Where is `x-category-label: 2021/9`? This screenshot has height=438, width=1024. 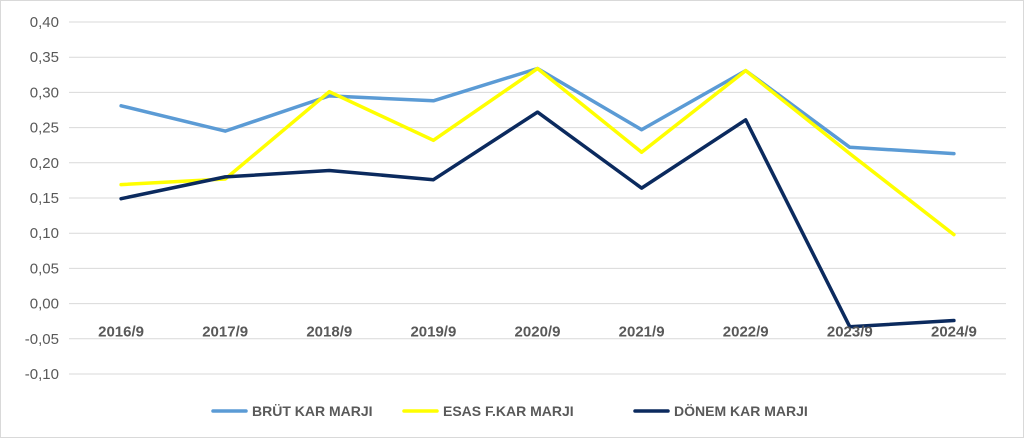 x-category-label: 2021/9 is located at coordinates (642, 332).